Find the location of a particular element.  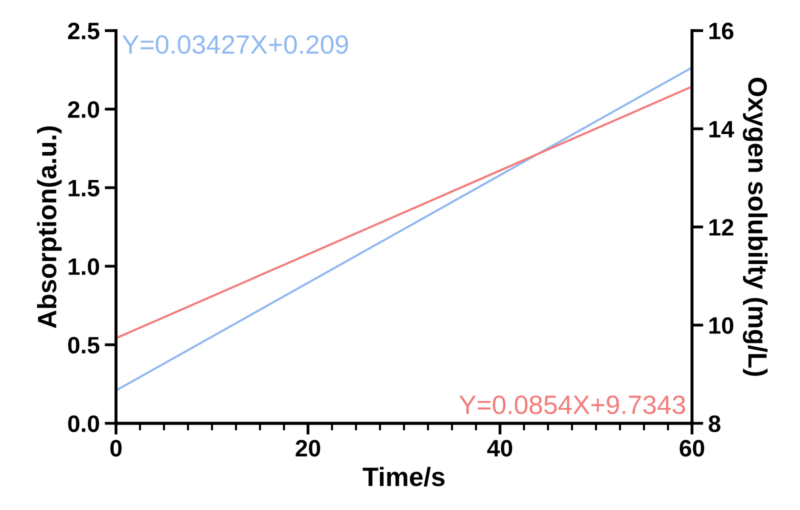

y-tick-label: 0.5 is located at coordinates (84, 345).